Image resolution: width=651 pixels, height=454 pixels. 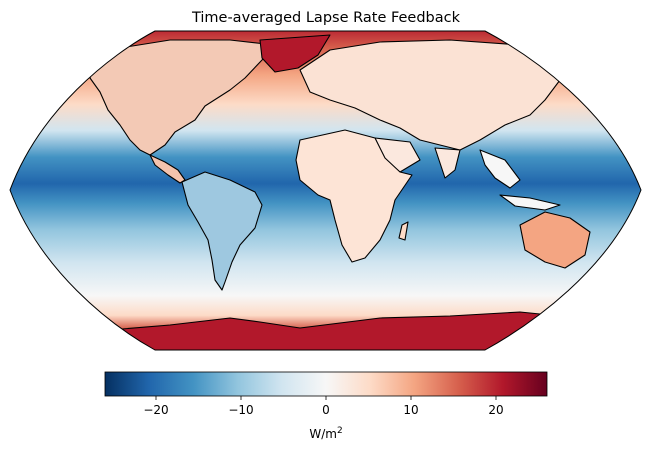 I want to click on colorbar-tick-label: 20, so click(x=495, y=410).